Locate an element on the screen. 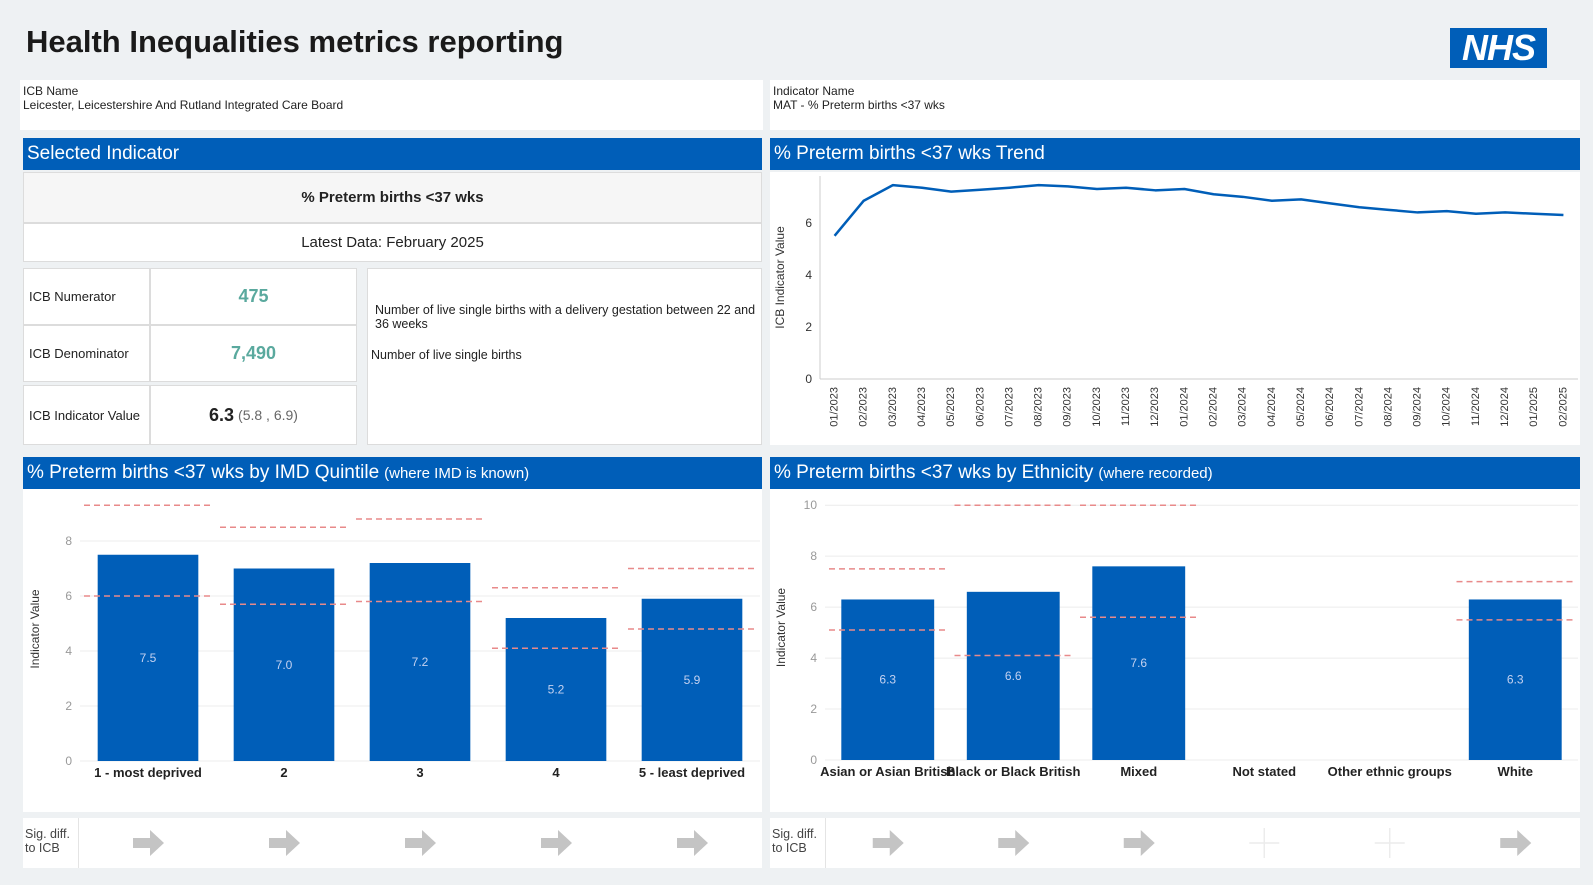 Image resolution: width=1593 pixels, height=885 pixels. trend-line is located at coordinates (1198, 210).